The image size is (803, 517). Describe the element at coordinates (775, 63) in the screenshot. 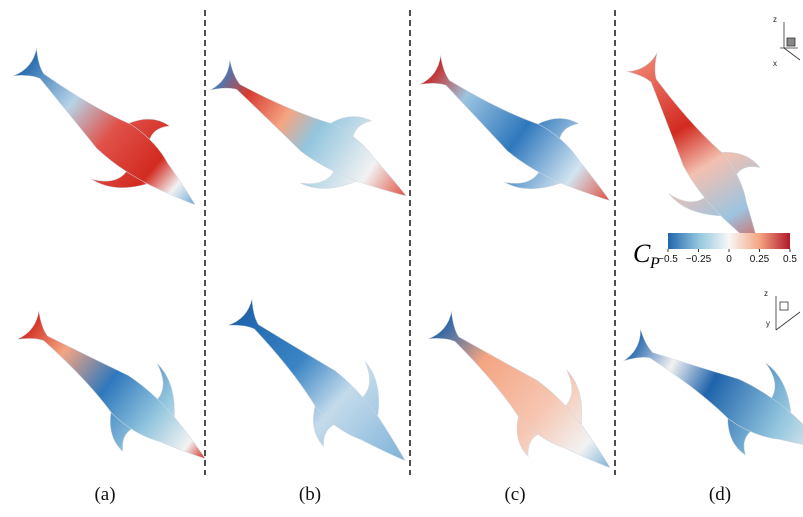

I see `axis-label: x` at that location.